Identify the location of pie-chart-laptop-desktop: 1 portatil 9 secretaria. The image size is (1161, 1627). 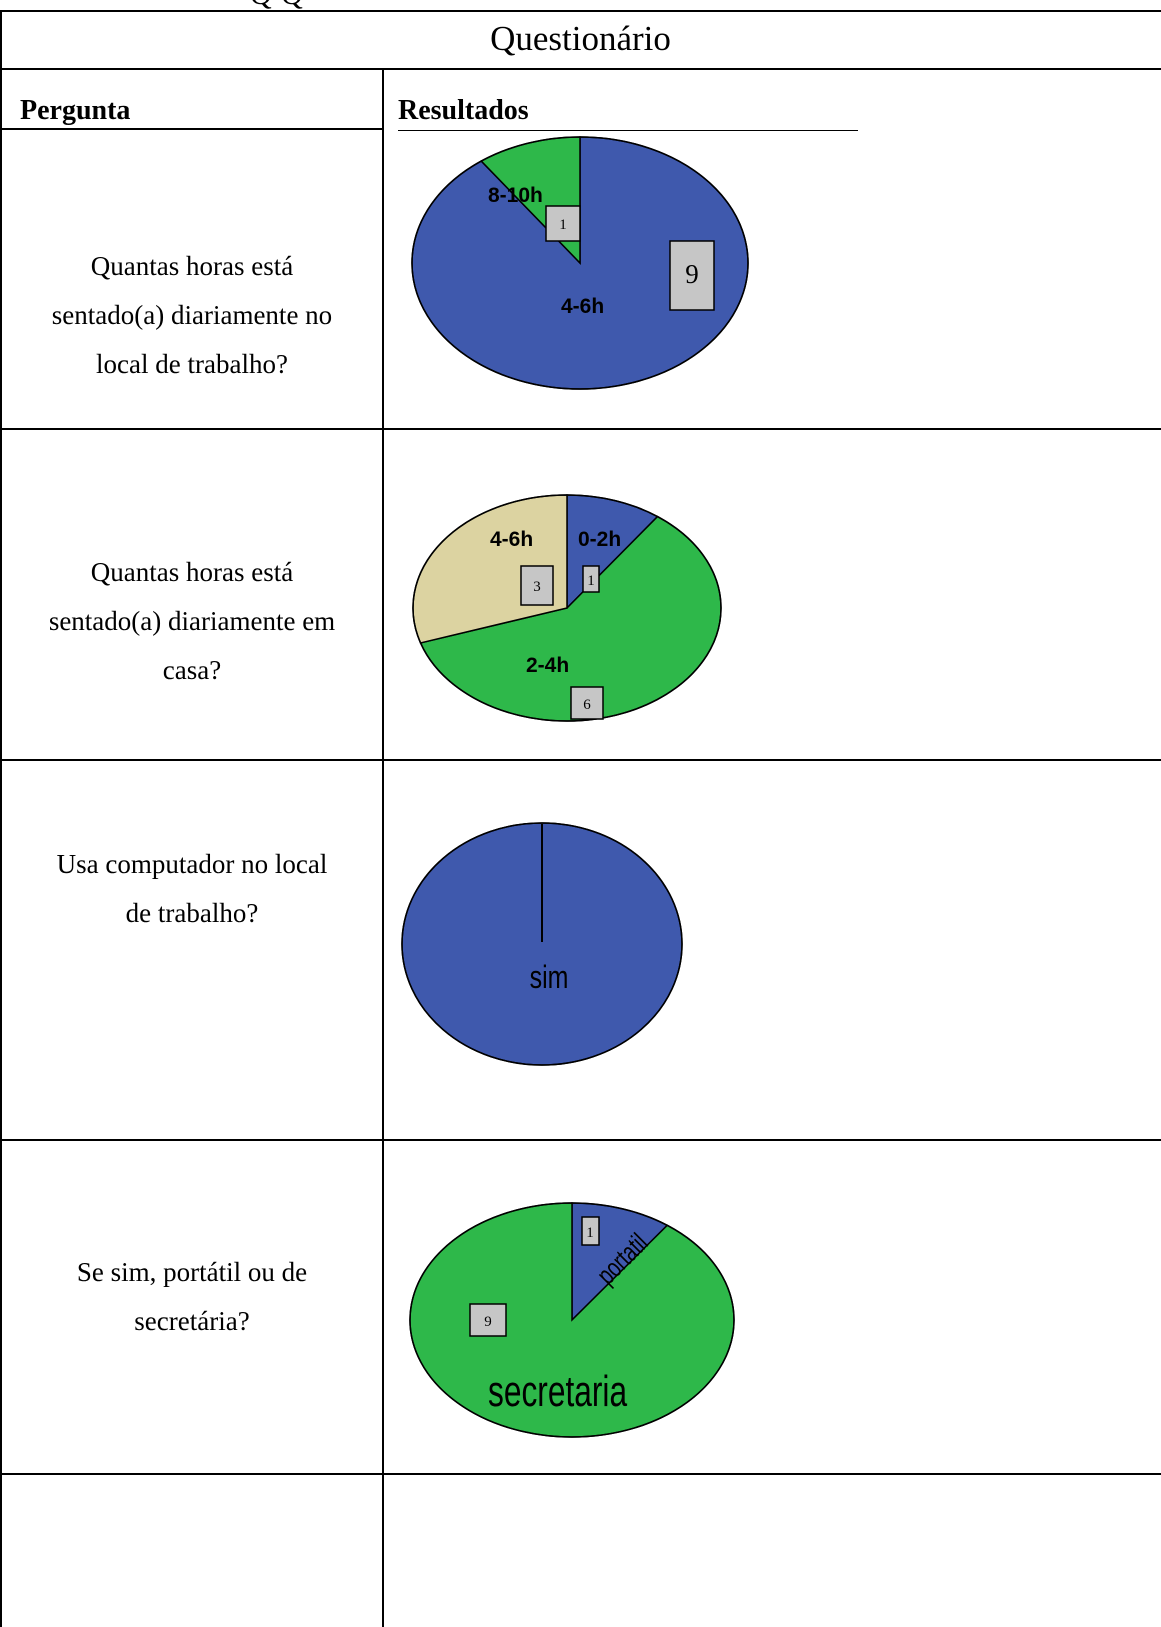
(572, 1320).